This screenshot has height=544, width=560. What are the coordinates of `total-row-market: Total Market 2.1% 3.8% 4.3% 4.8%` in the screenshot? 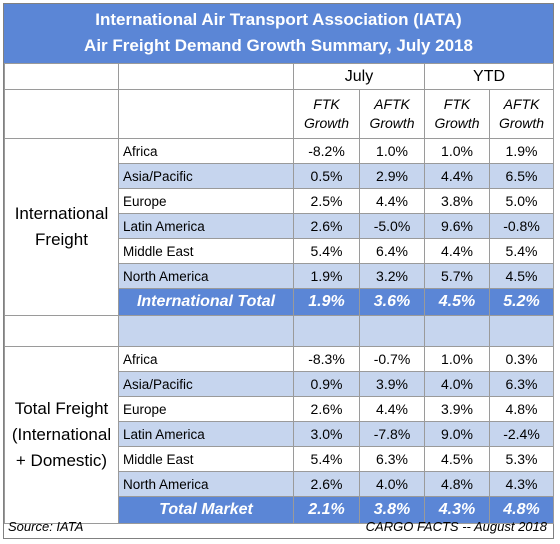 It's located at (280, 510).